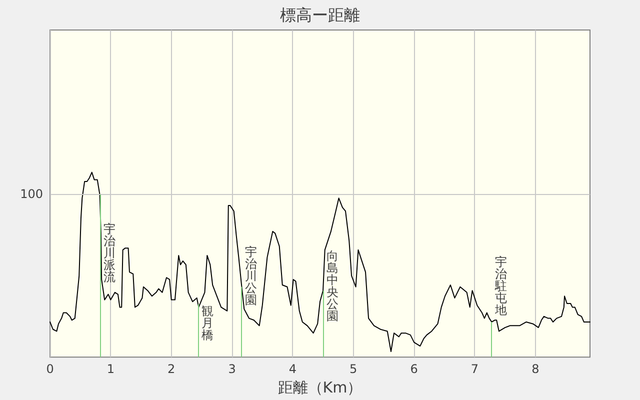 The width and height of the screenshot is (640, 400). Describe the element at coordinates (31, 194) in the screenshot. I see `text: 100` at that location.